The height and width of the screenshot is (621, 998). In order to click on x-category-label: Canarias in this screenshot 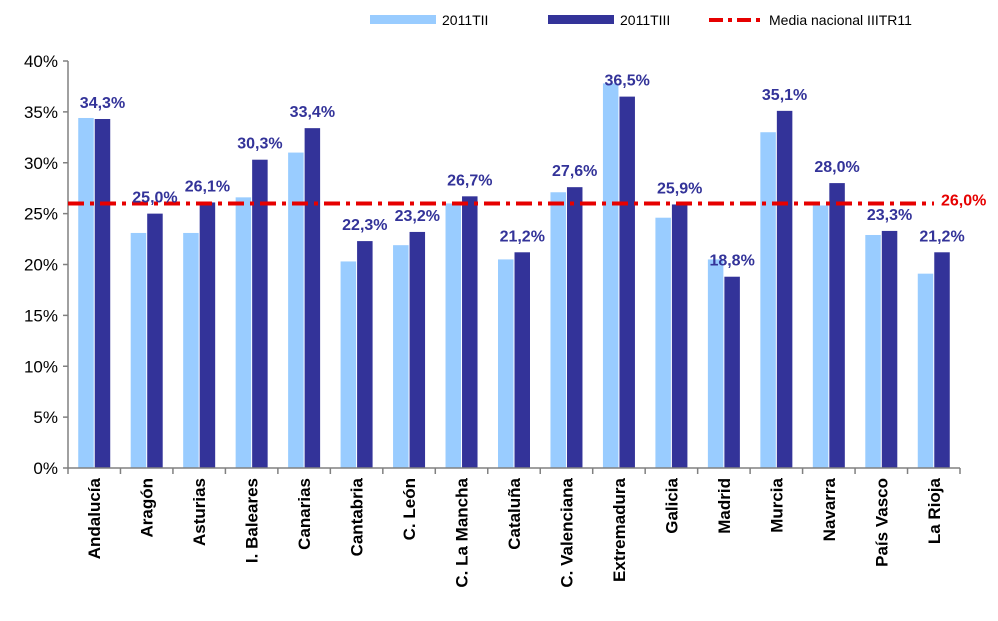, I will do `click(304, 514)`.